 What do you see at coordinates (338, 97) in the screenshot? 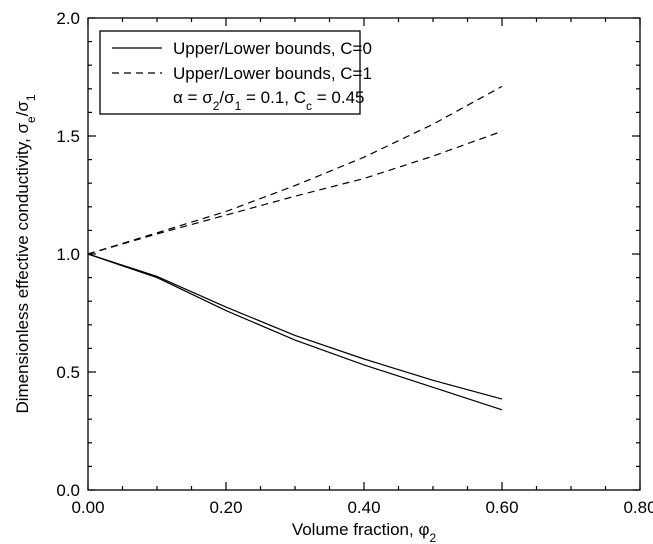
I see `annotation-part-6: = 0.45` at bounding box center [338, 97].